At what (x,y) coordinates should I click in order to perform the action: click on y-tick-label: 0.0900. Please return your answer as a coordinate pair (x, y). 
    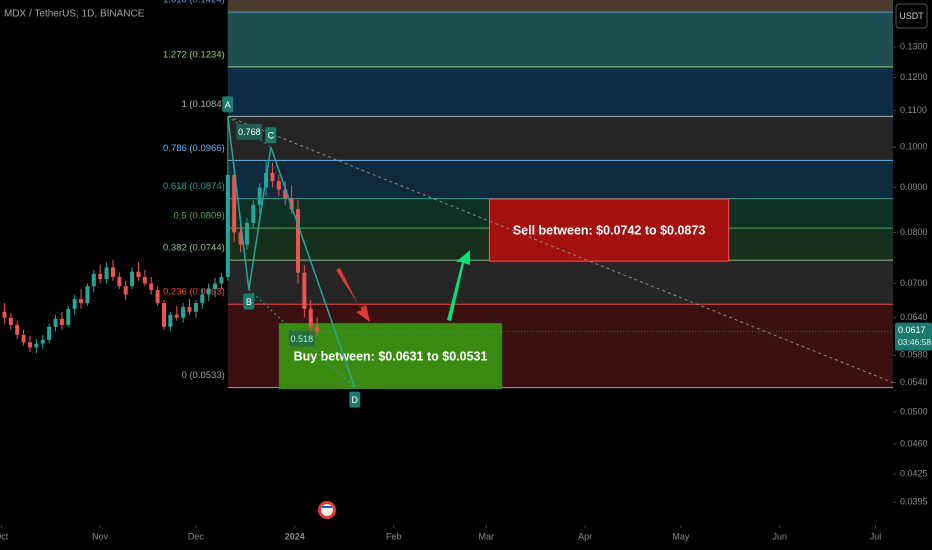
    Looking at the image, I should click on (914, 187).